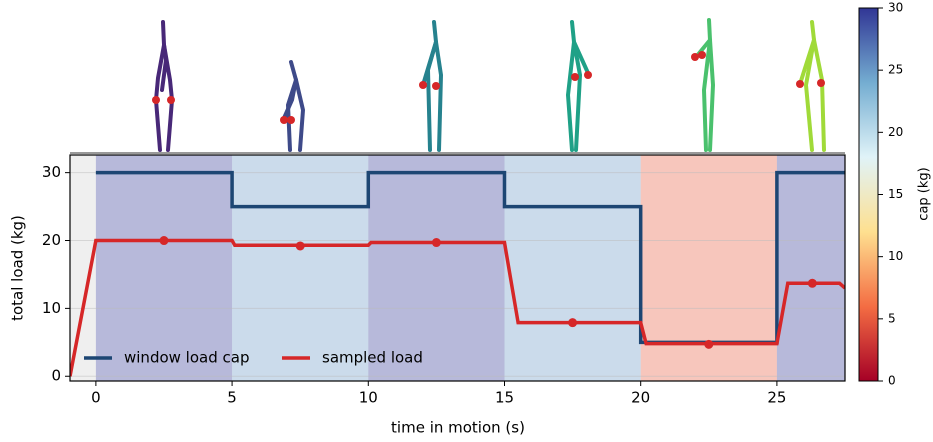  Describe the element at coordinates (56, 376) in the screenshot. I see `y-tick-label: 0` at that location.